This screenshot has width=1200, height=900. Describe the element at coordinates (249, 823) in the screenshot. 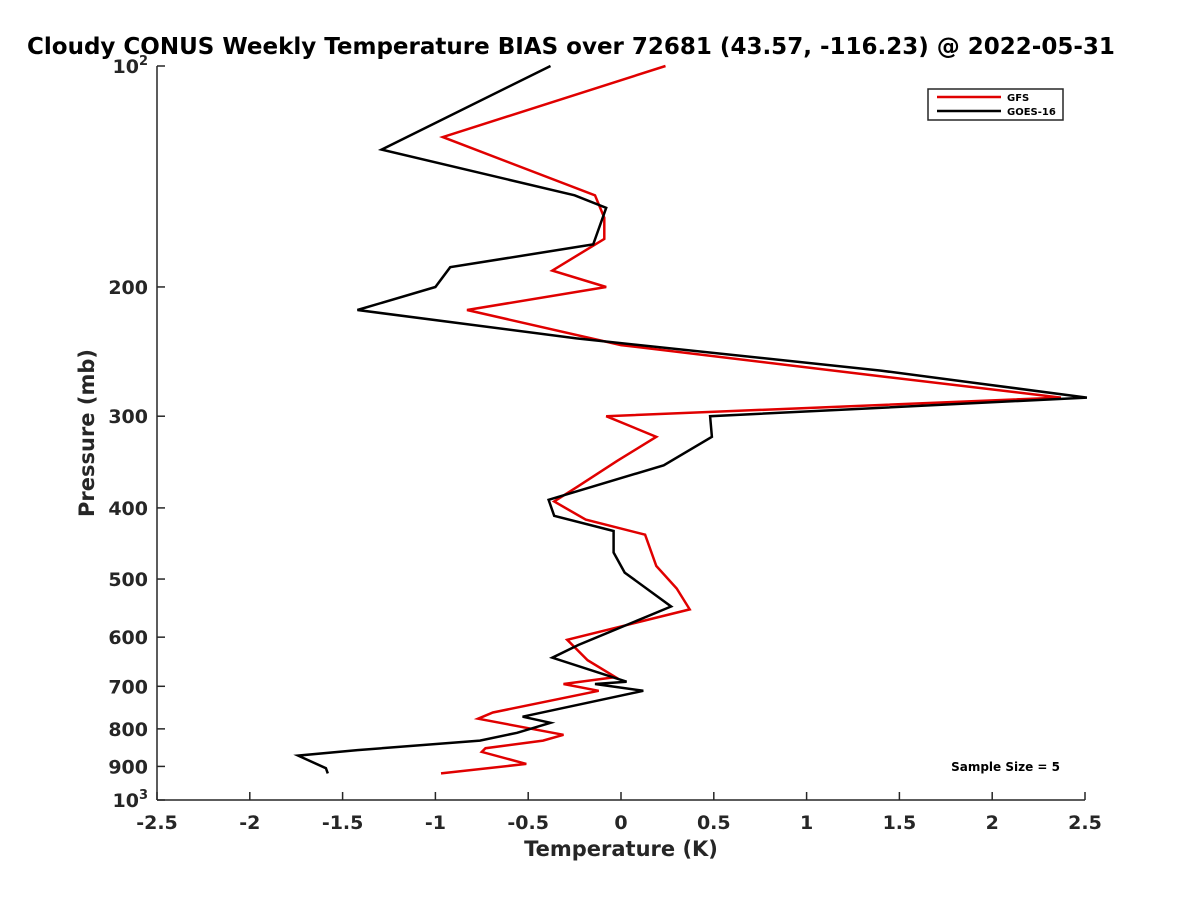

I see `x-tick-label: -2` at that location.